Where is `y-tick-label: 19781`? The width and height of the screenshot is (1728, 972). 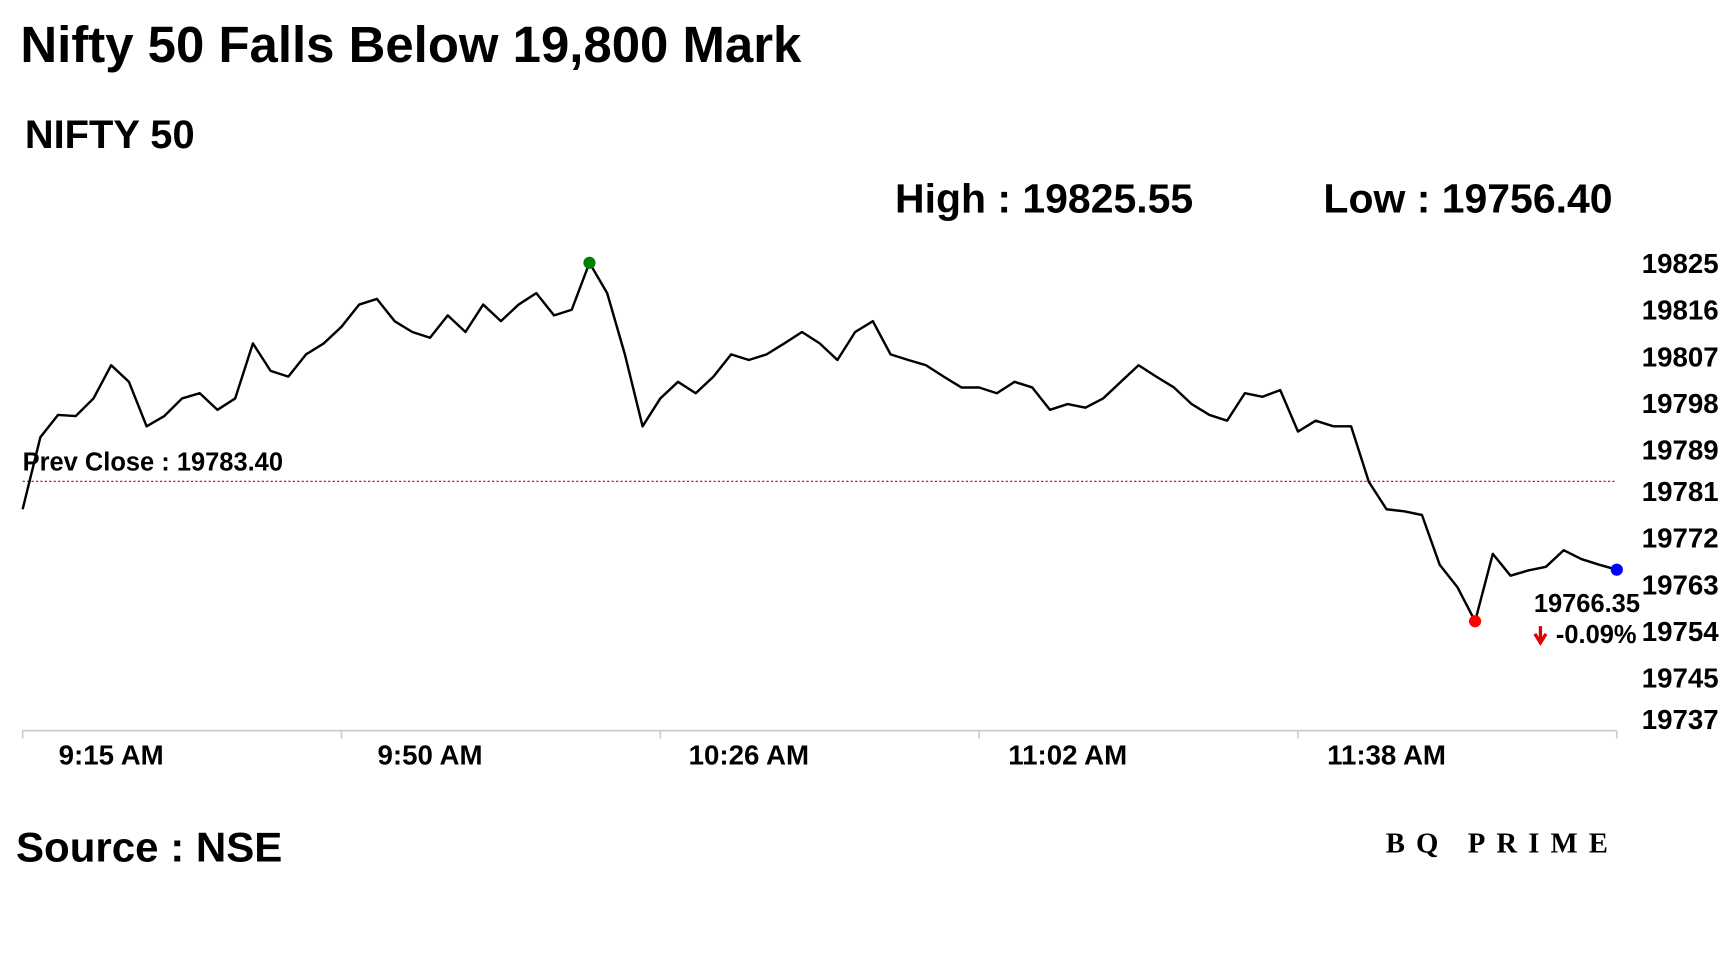 y-tick-label: 19781 is located at coordinates (1680, 491).